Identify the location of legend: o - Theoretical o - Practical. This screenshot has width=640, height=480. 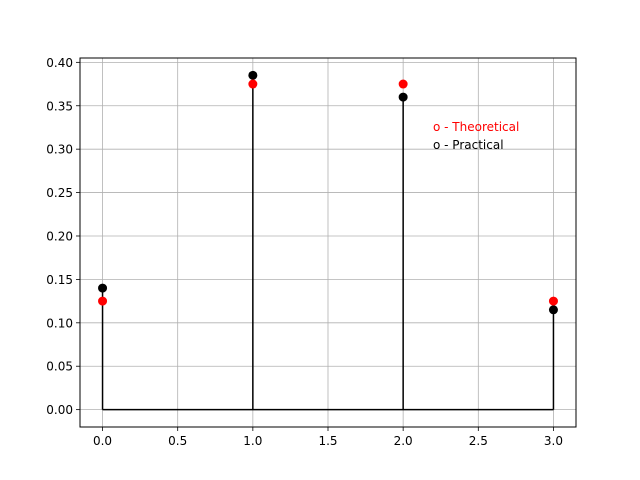
(476, 136).